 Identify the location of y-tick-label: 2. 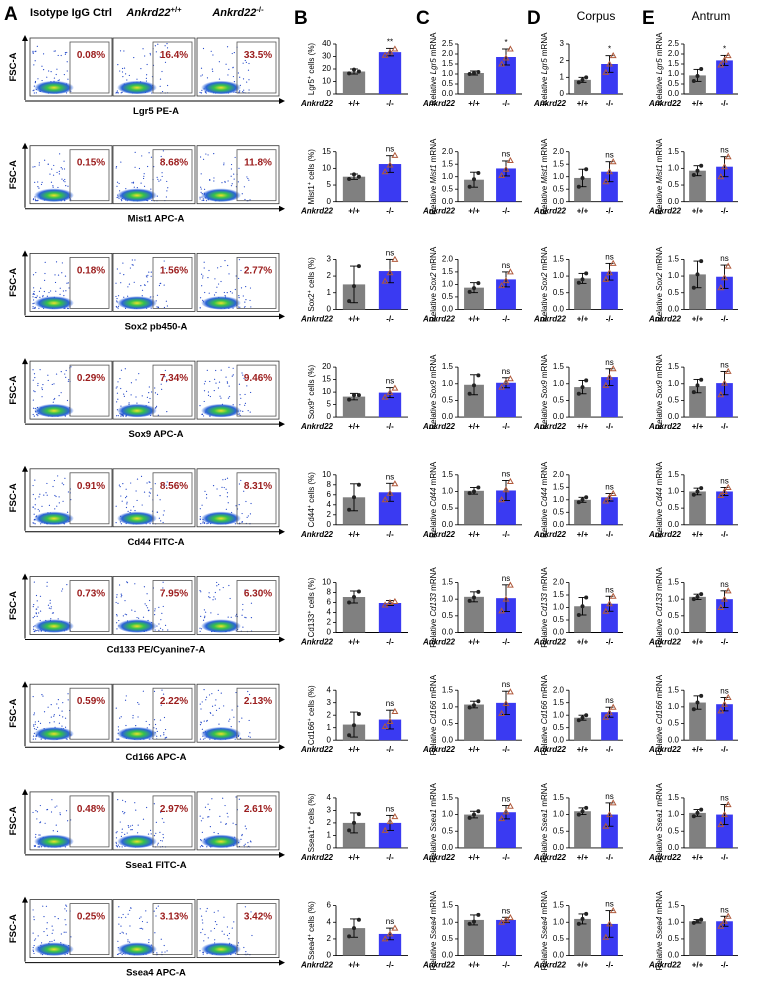
(562, 60).